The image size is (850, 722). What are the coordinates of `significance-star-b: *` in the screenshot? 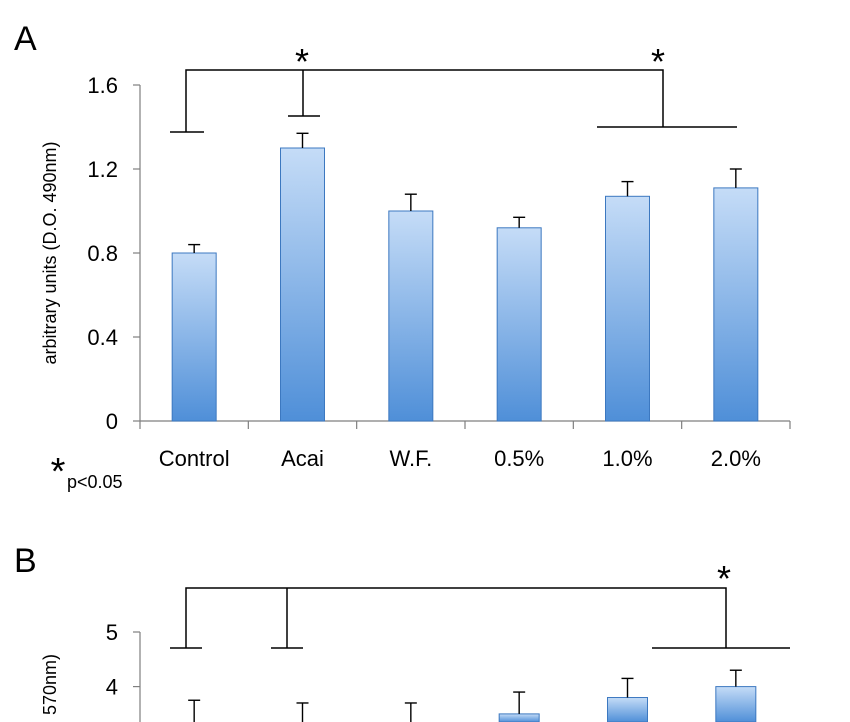 It's located at (724, 578).